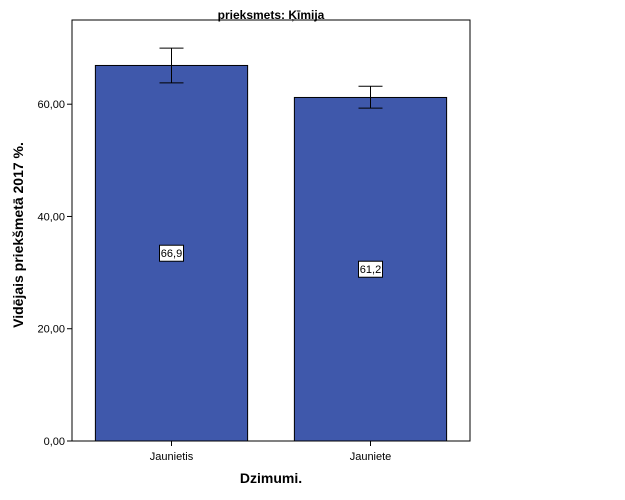 The image size is (625, 500). Describe the element at coordinates (271, 478) in the screenshot. I see `x-axis-label: Dzimumi.` at that location.